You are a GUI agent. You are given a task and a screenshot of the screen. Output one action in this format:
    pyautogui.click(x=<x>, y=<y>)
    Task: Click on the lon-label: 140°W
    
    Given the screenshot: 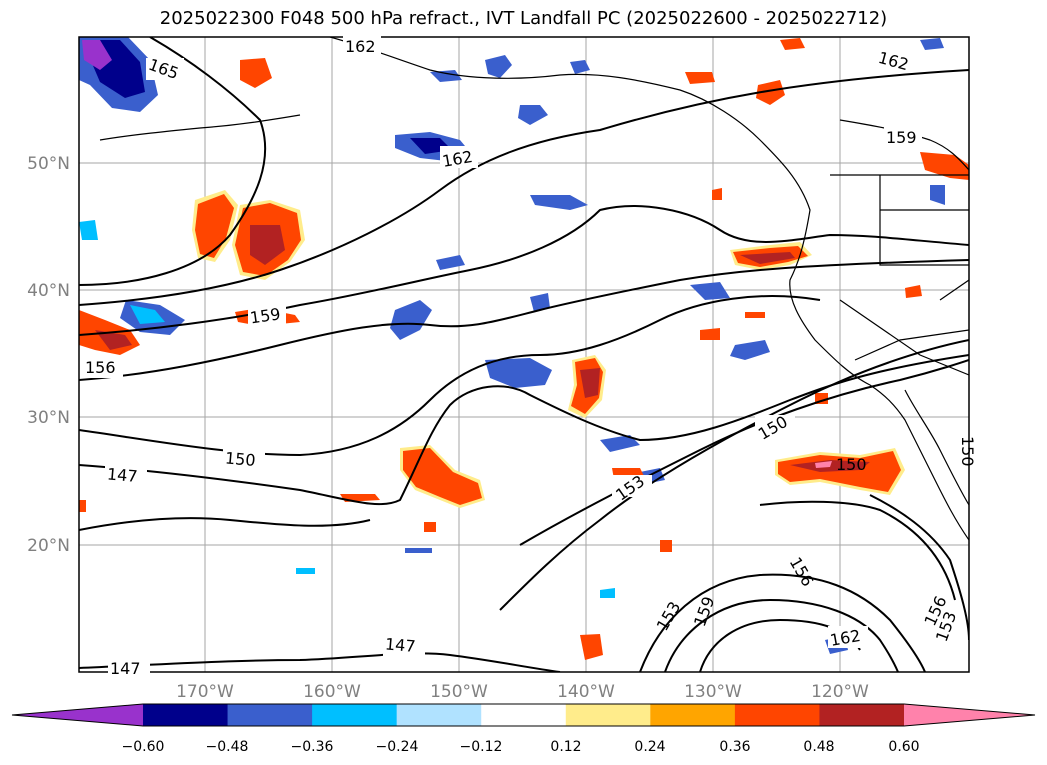 What is the action you would take?
    pyautogui.click(x=586, y=692)
    